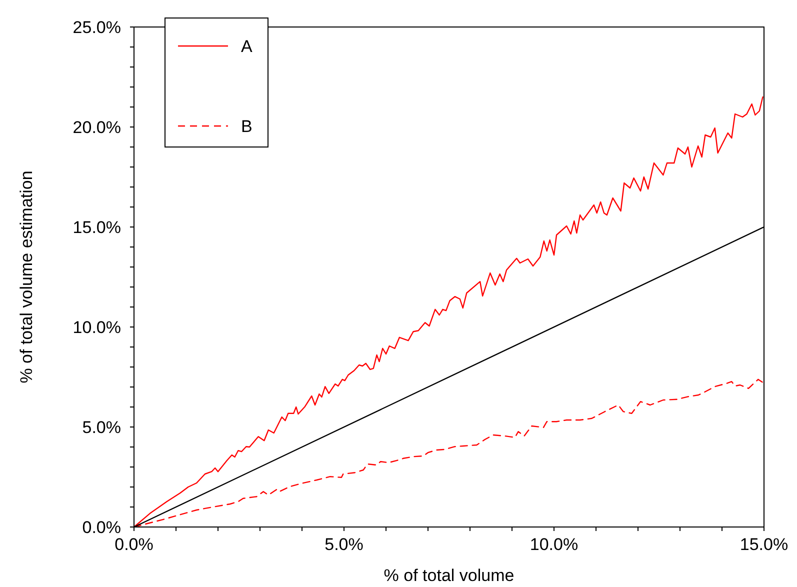  What do you see at coordinates (344, 544) in the screenshot?
I see `x-tick-label: 5.0%` at bounding box center [344, 544].